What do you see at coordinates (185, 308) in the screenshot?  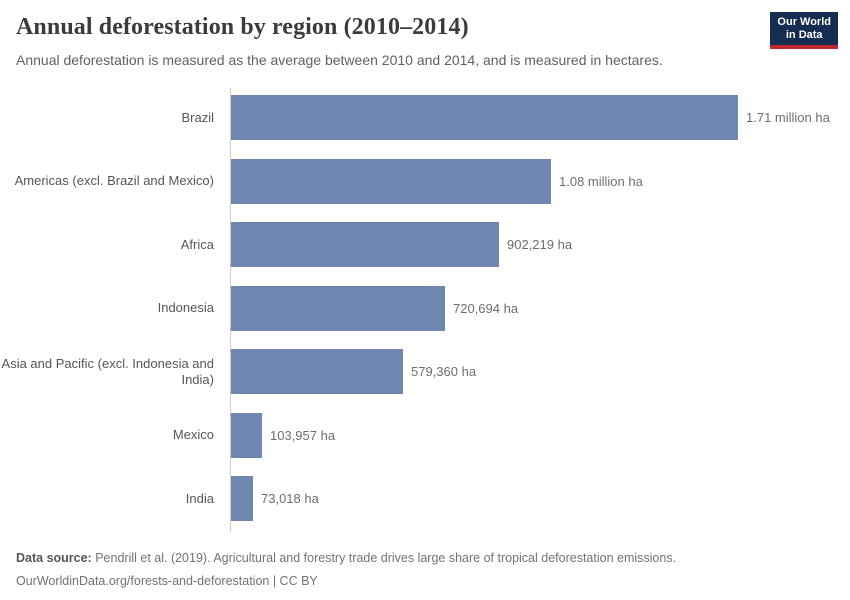 I see `bar-label: Indonesia` at bounding box center [185, 308].